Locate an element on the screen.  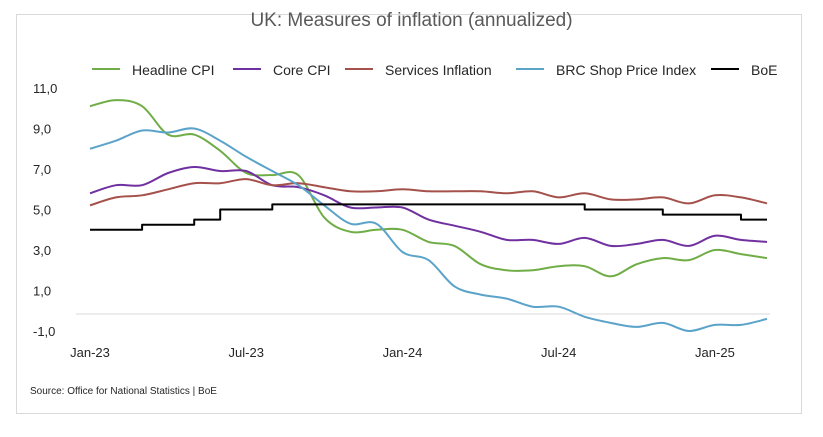
legend-label-headline-cpi: Headline CPI is located at coordinates (173, 70).